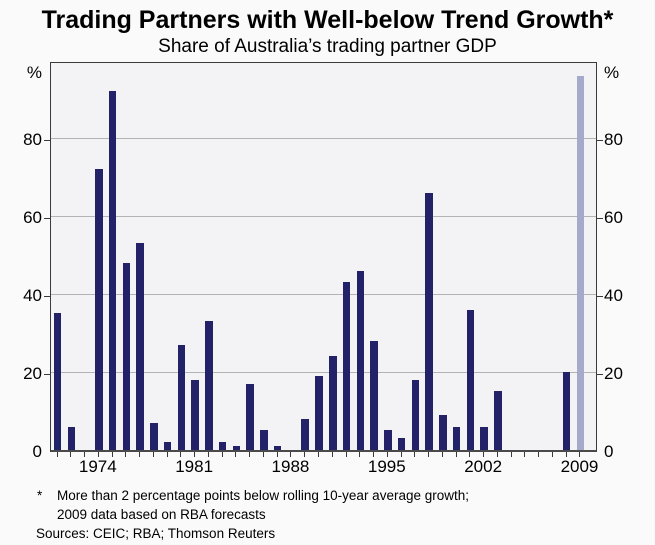 Image resolution: width=655 pixels, height=545 pixels. Describe the element at coordinates (156, 533) in the screenshot. I see `footnote-sources: Sources: CEIC; RBA; Thomson Reuters` at that location.